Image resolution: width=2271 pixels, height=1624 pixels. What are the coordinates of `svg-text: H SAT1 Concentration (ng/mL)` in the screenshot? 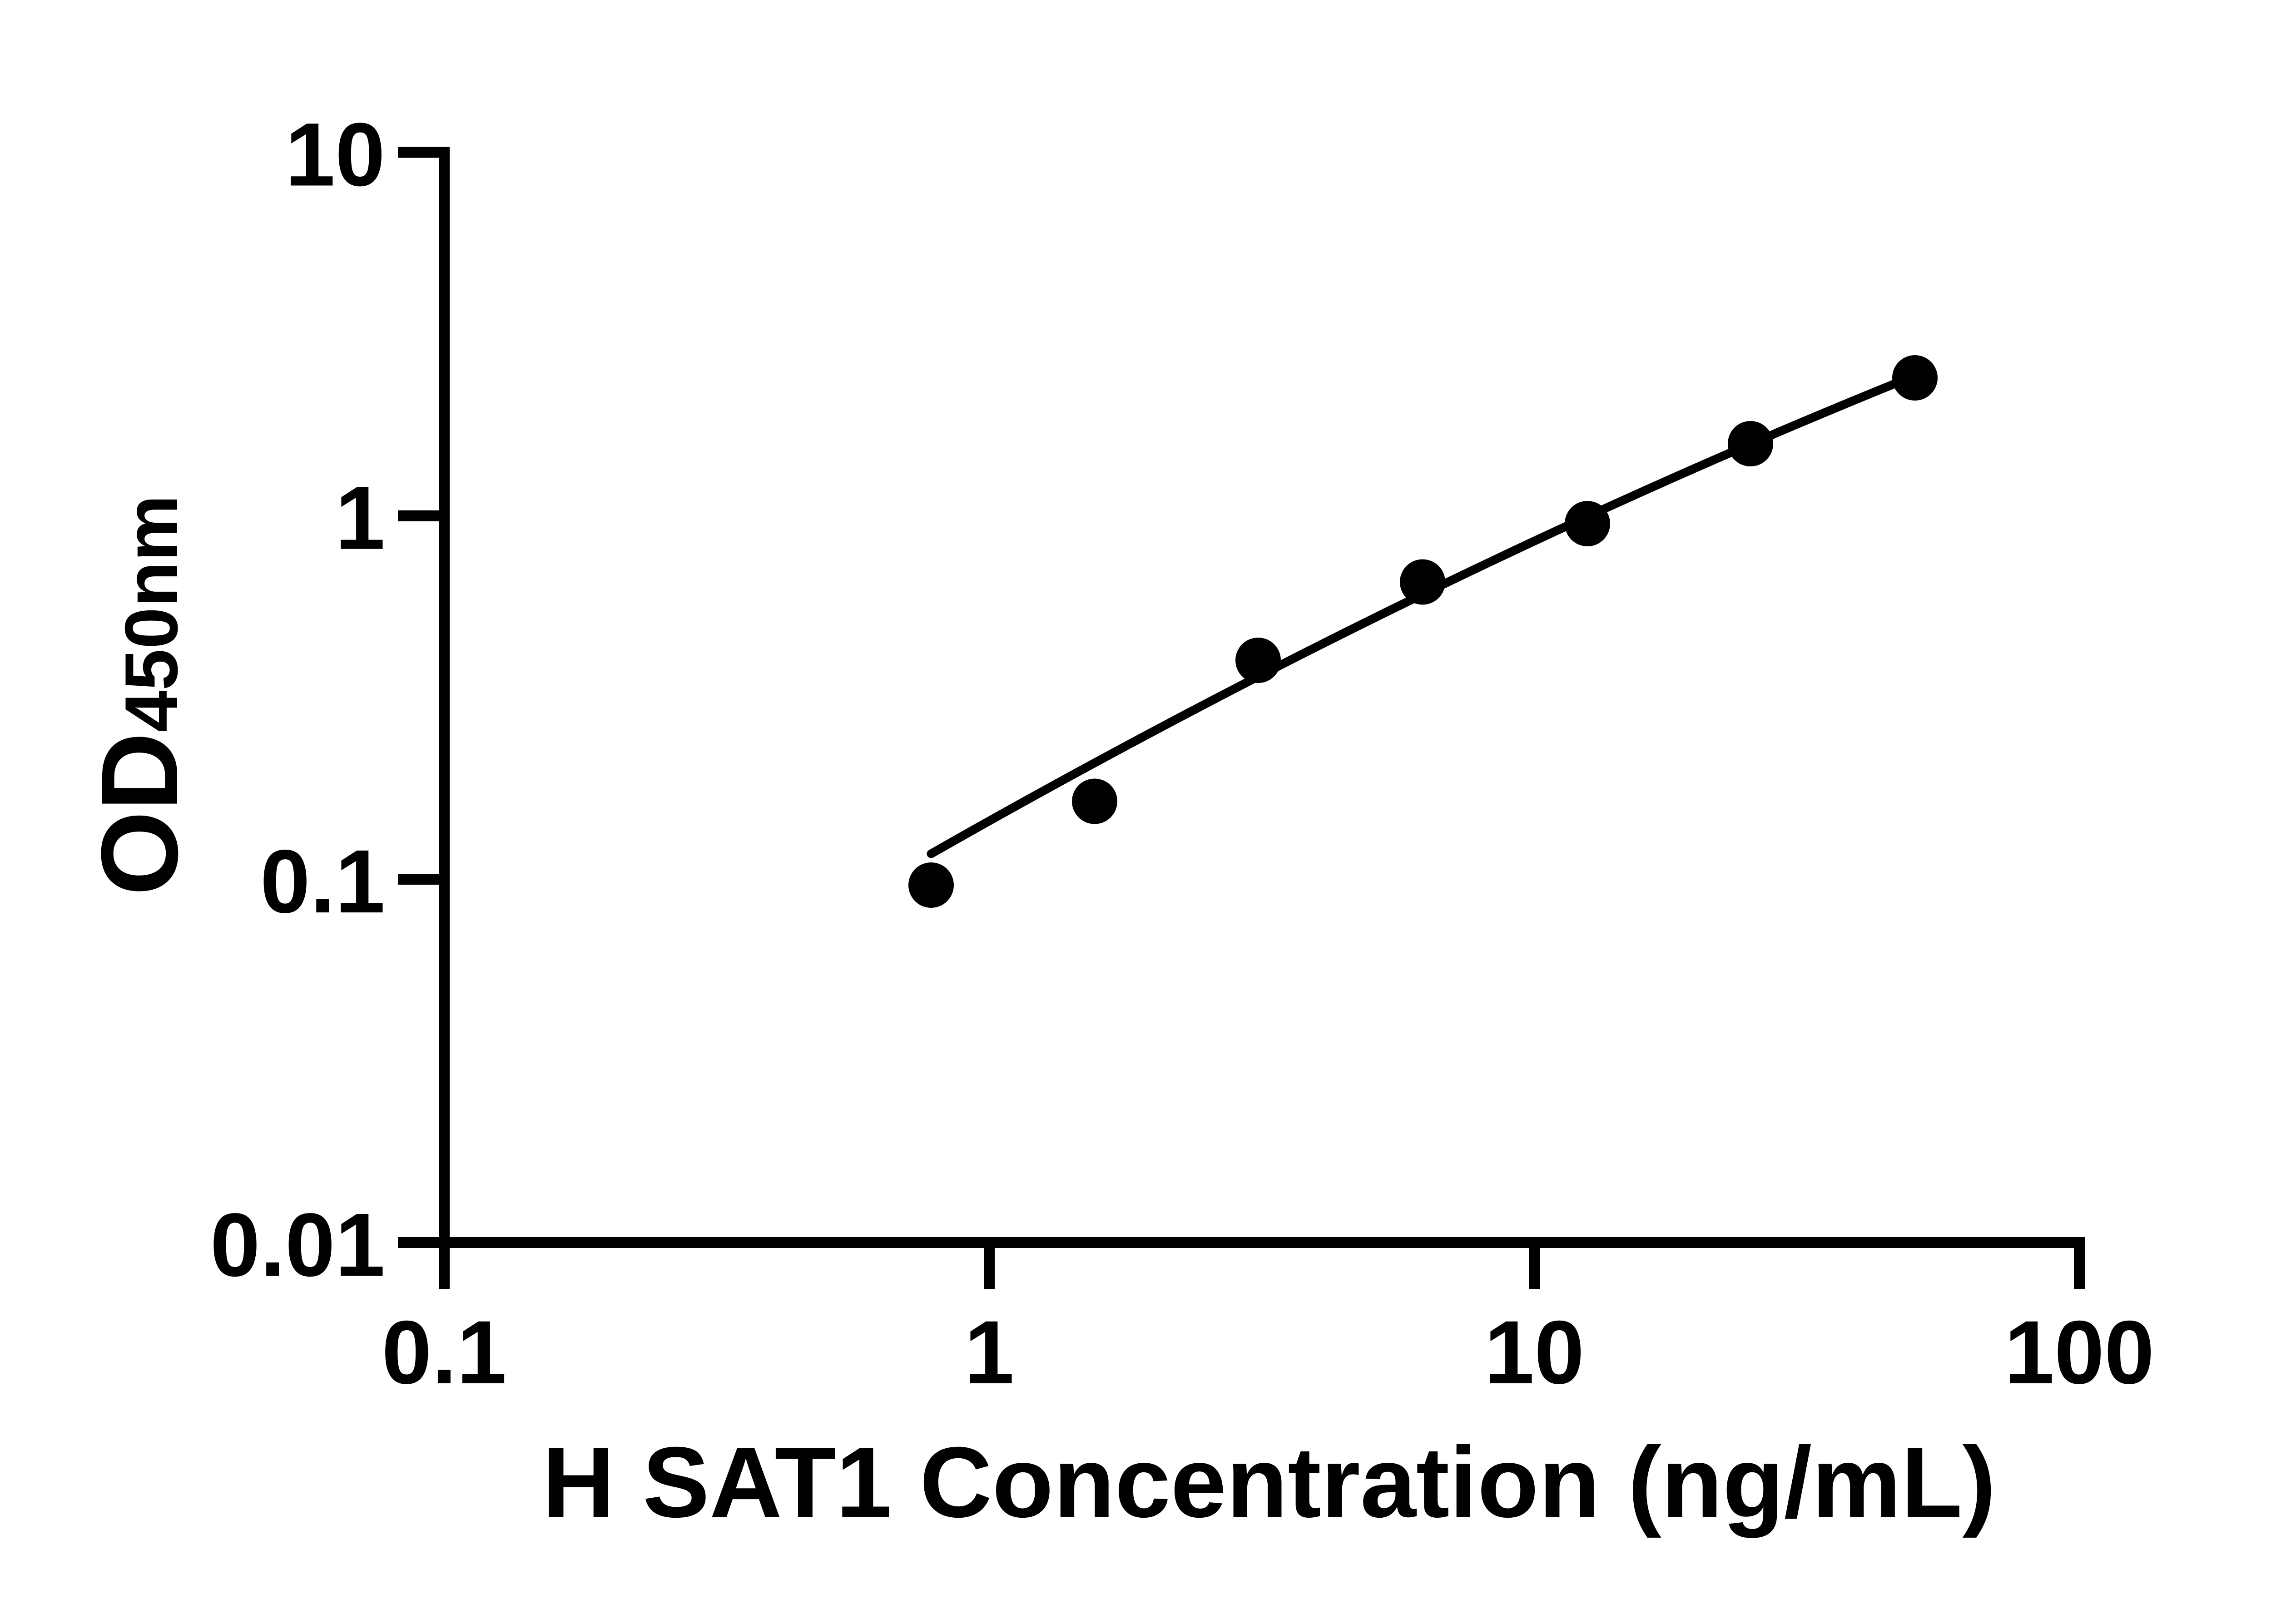 It's located at (1269, 1482).